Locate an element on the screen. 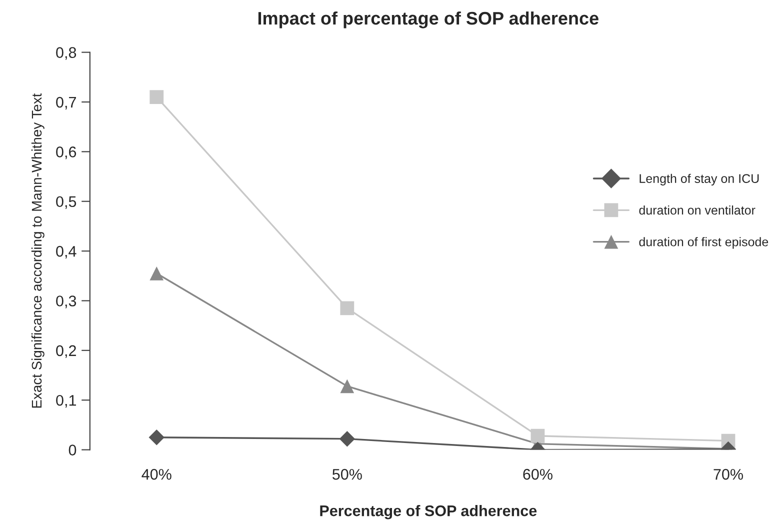 Image resolution: width=782 pixels, height=523 pixels. legend-label: Length of stay on ICU is located at coordinates (699, 180).